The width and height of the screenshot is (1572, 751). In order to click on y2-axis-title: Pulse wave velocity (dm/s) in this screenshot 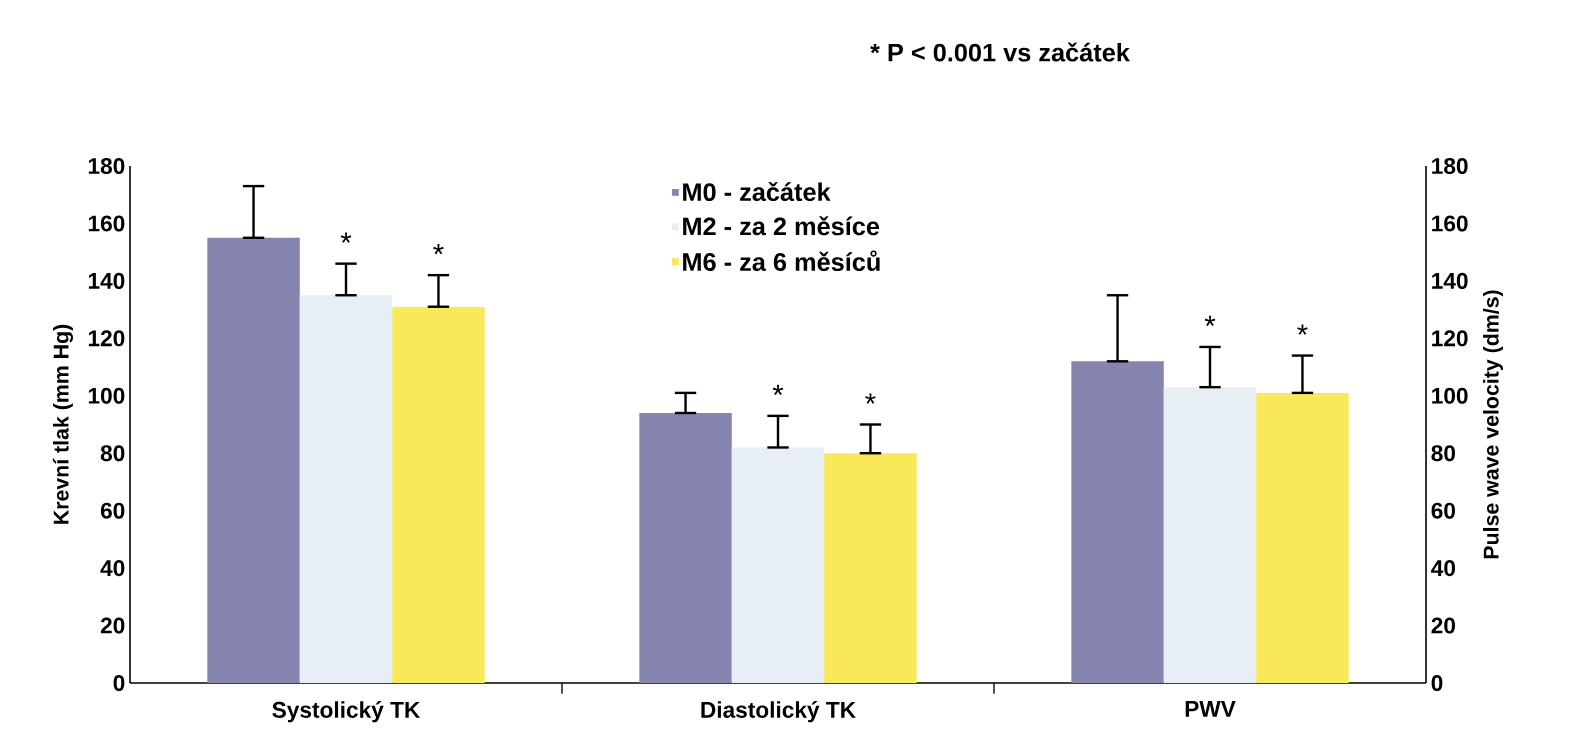, I will do `click(1493, 424)`.